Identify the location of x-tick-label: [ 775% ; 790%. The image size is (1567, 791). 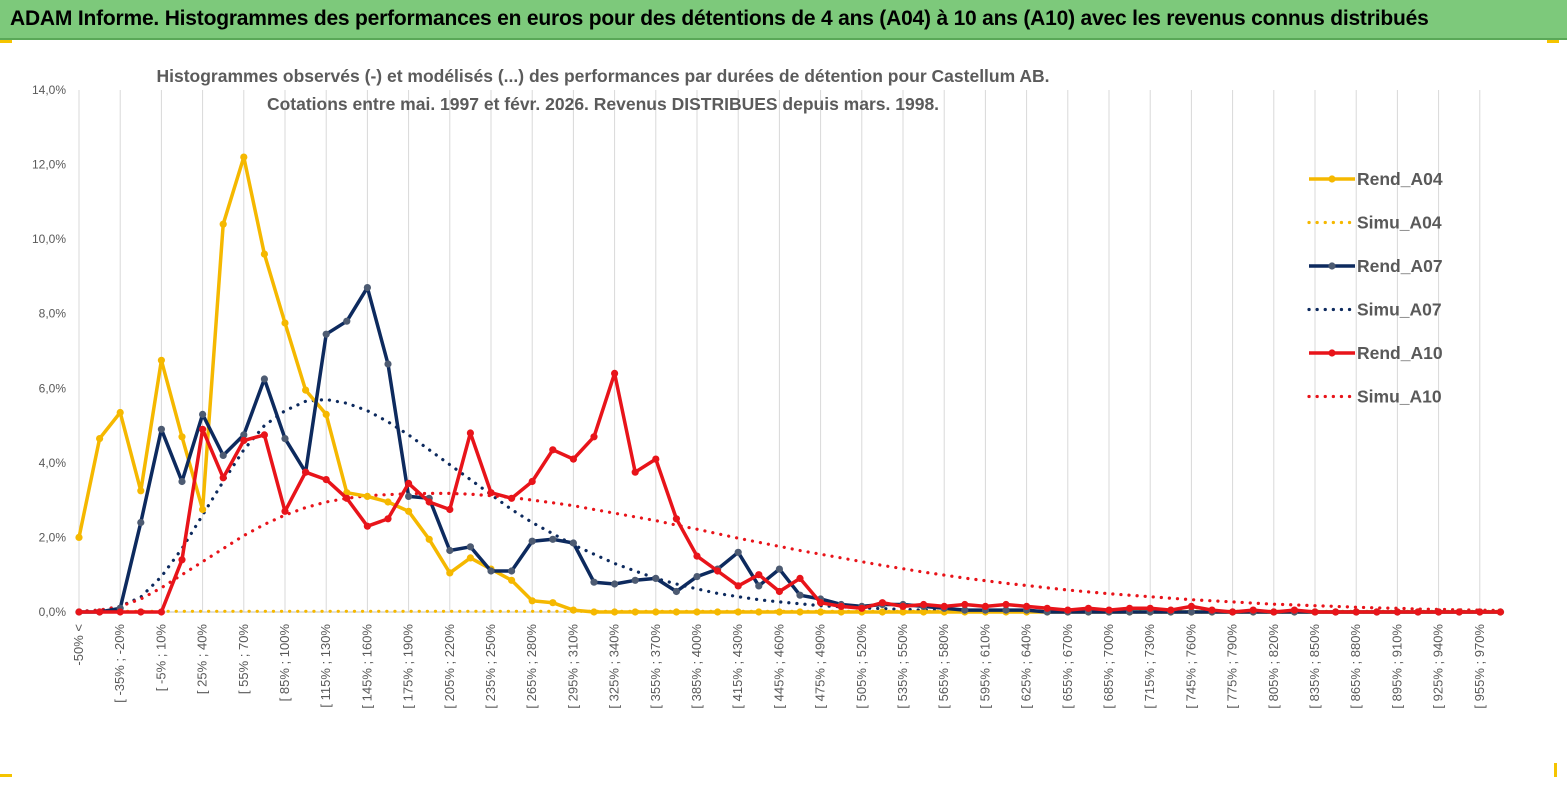
(1232, 666).